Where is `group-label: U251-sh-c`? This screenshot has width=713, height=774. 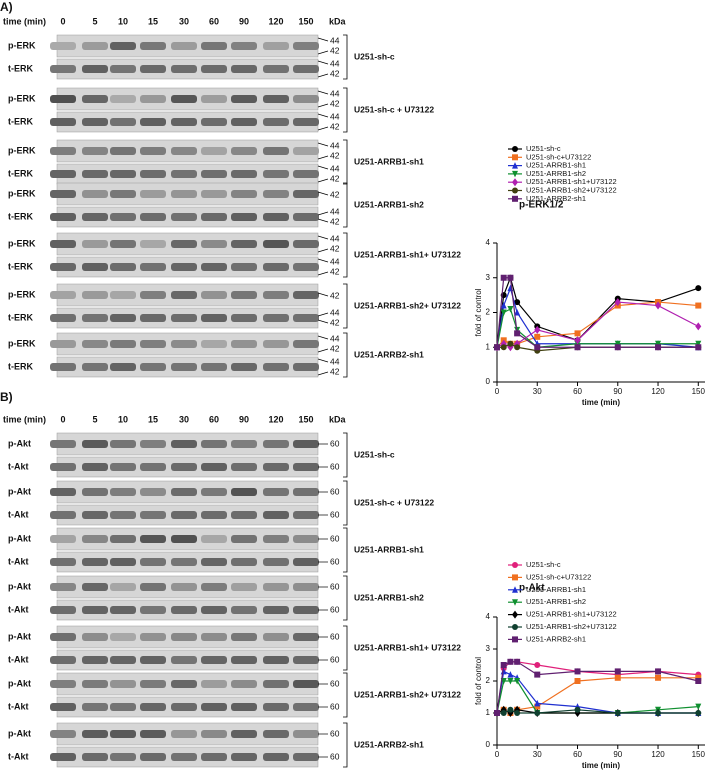
group-label: U251-sh-c is located at coordinates (374, 454).